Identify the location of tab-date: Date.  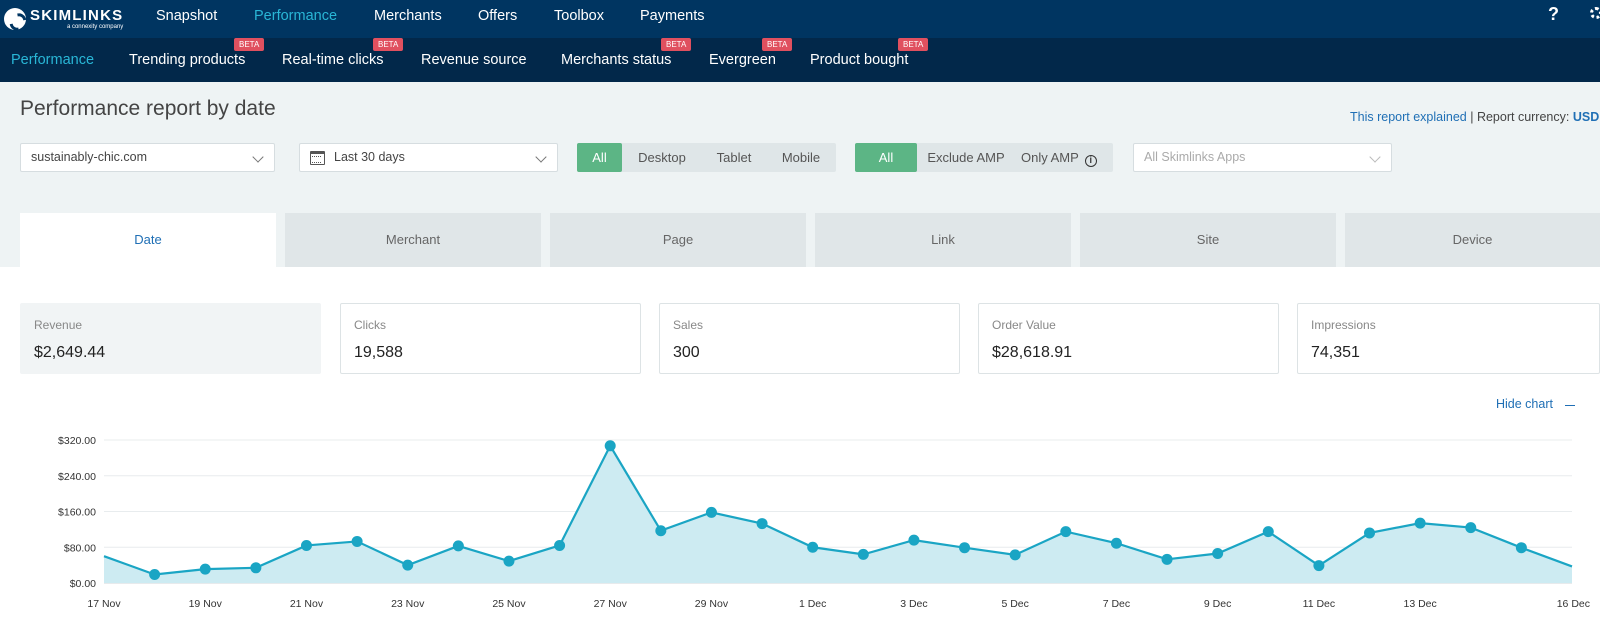
(148, 240).